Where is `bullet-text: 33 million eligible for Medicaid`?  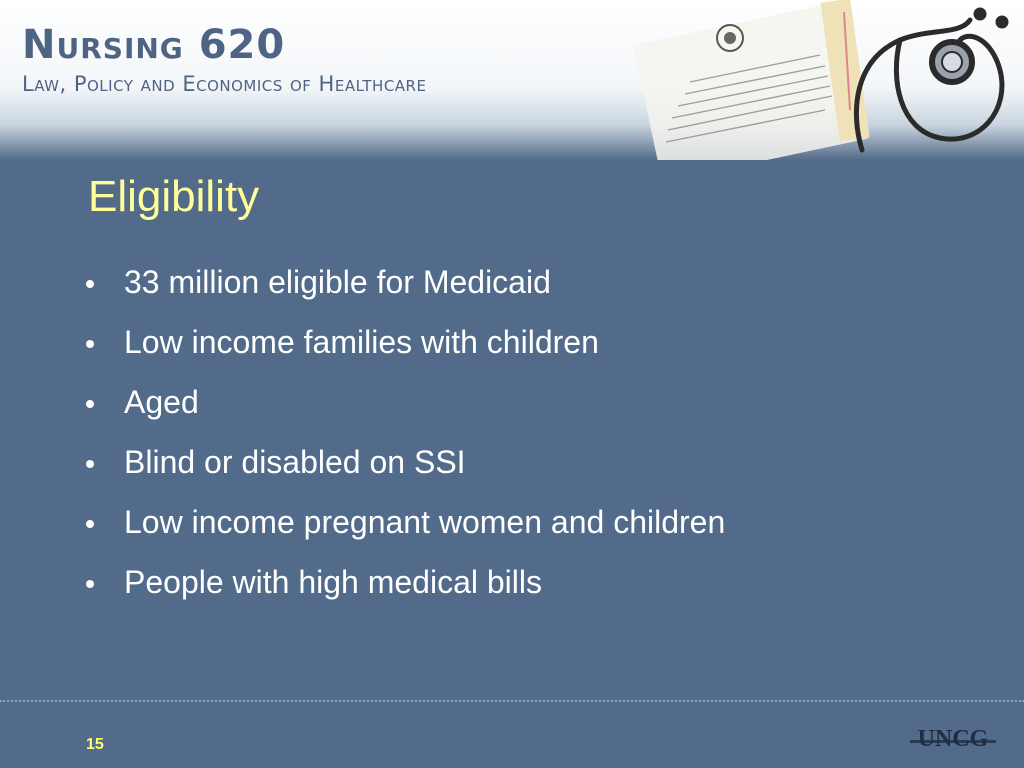 bullet-text: 33 million eligible for Medicaid is located at coordinates (337, 281).